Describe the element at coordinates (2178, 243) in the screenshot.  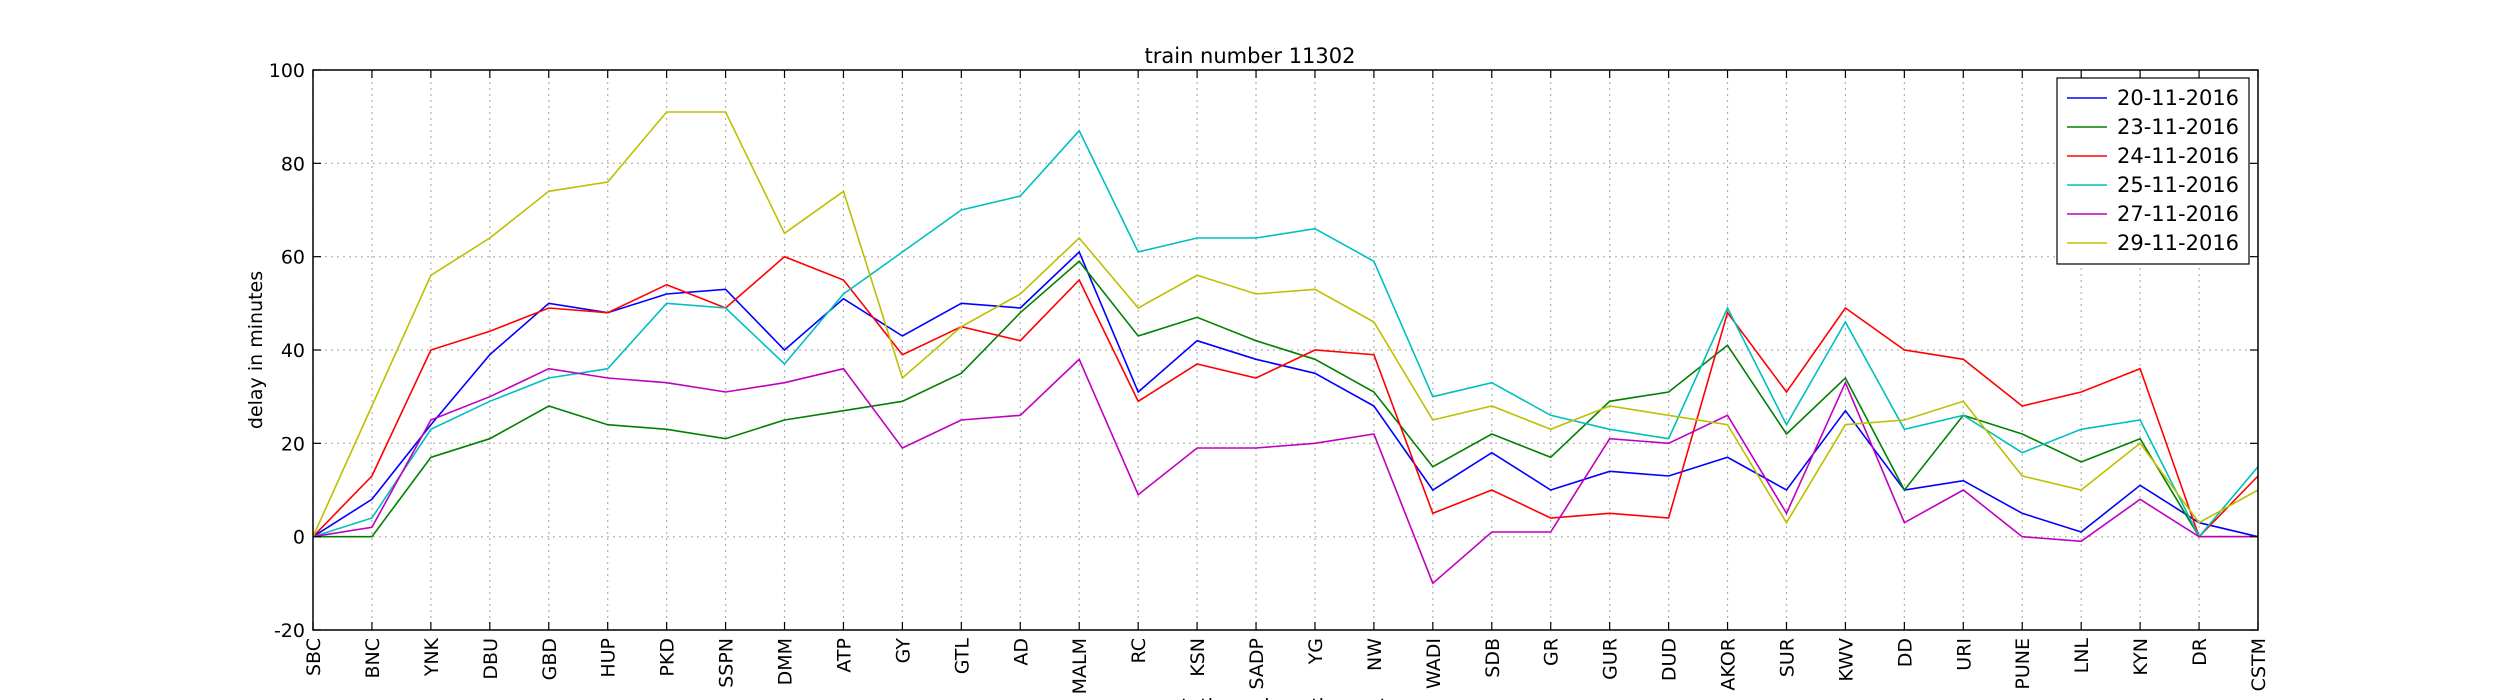
I see `legend-label: 29-11-2016` at that location.